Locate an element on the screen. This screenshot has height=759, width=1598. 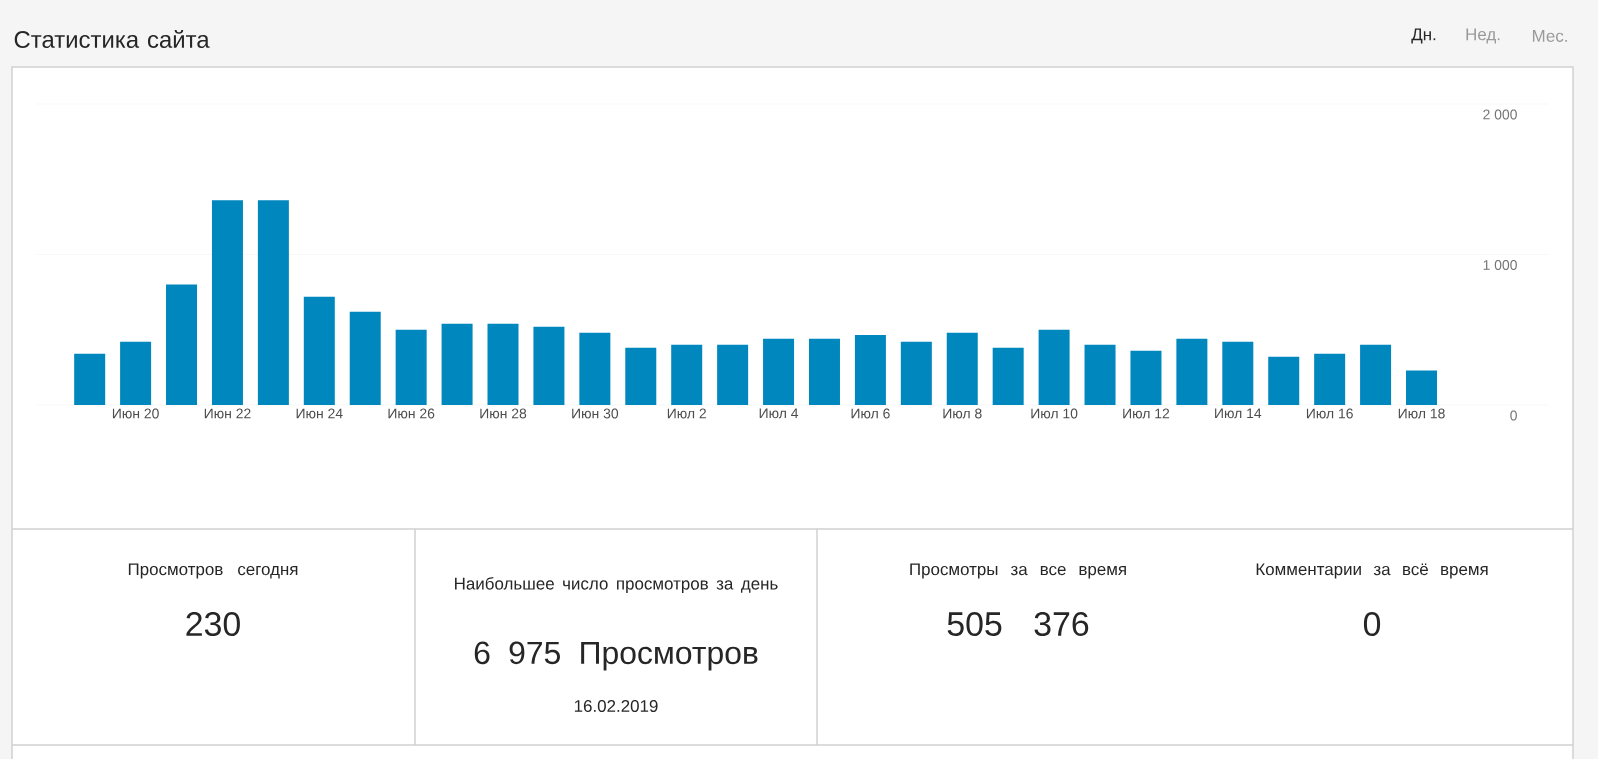
x-tick-label: Июн 28 is located at coordinates (503, 413).